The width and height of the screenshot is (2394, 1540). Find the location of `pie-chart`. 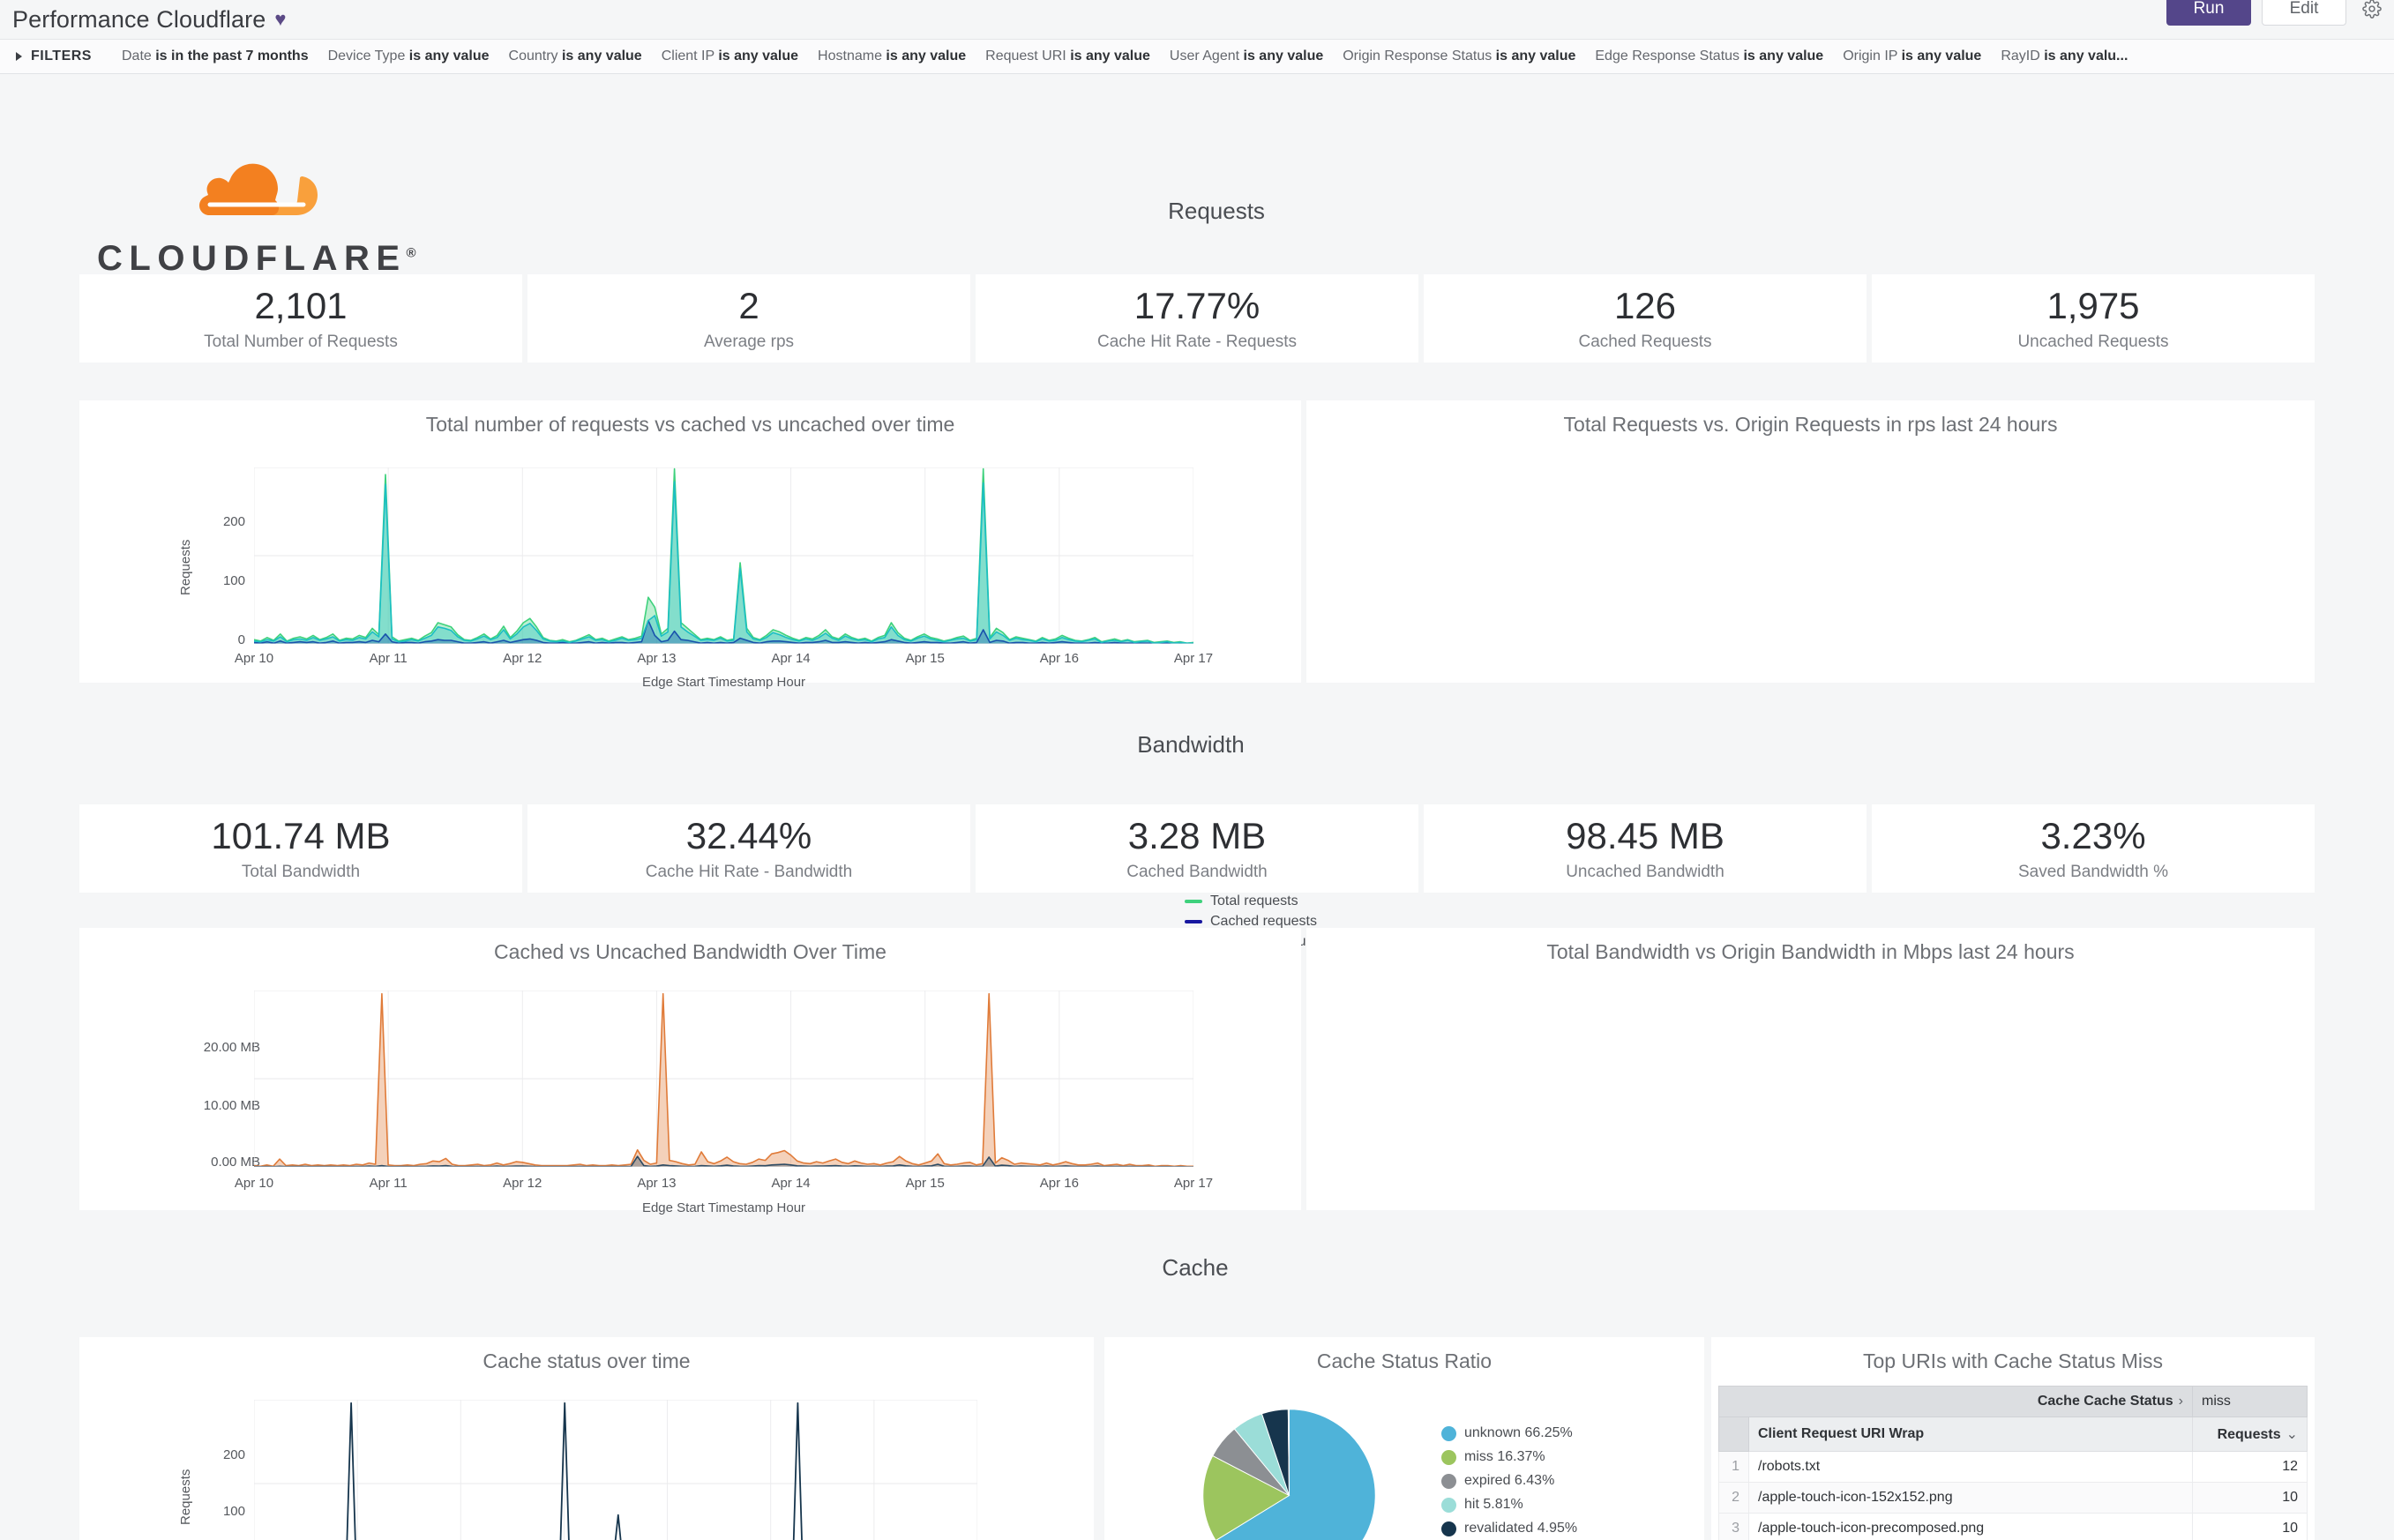

pie-chart is located at coordinates (1289, 1470).